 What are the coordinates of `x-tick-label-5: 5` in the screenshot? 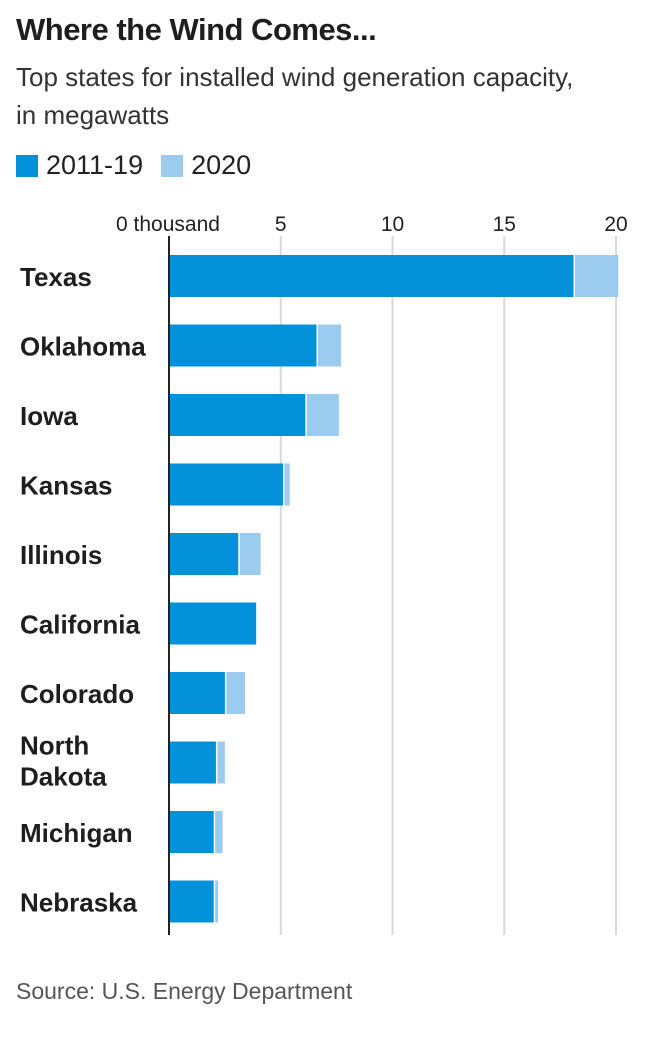 It's located at (281, 224).